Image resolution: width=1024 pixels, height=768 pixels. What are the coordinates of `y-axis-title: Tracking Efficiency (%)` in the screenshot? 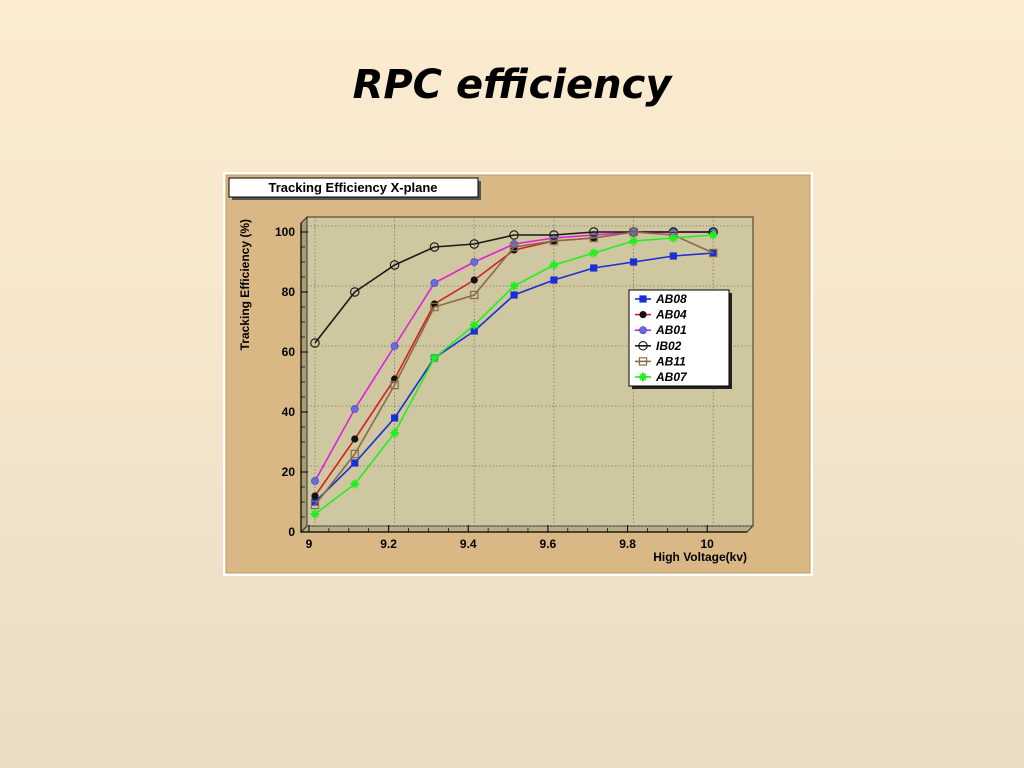 It's located at (245, 284).